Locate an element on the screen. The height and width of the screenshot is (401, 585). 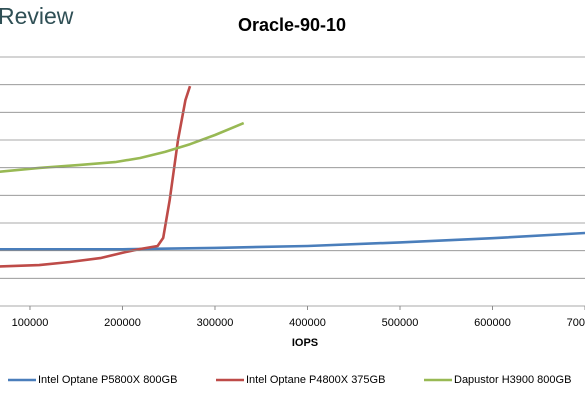
x-tick-label: 600000 is located at coordinates (492, 323).